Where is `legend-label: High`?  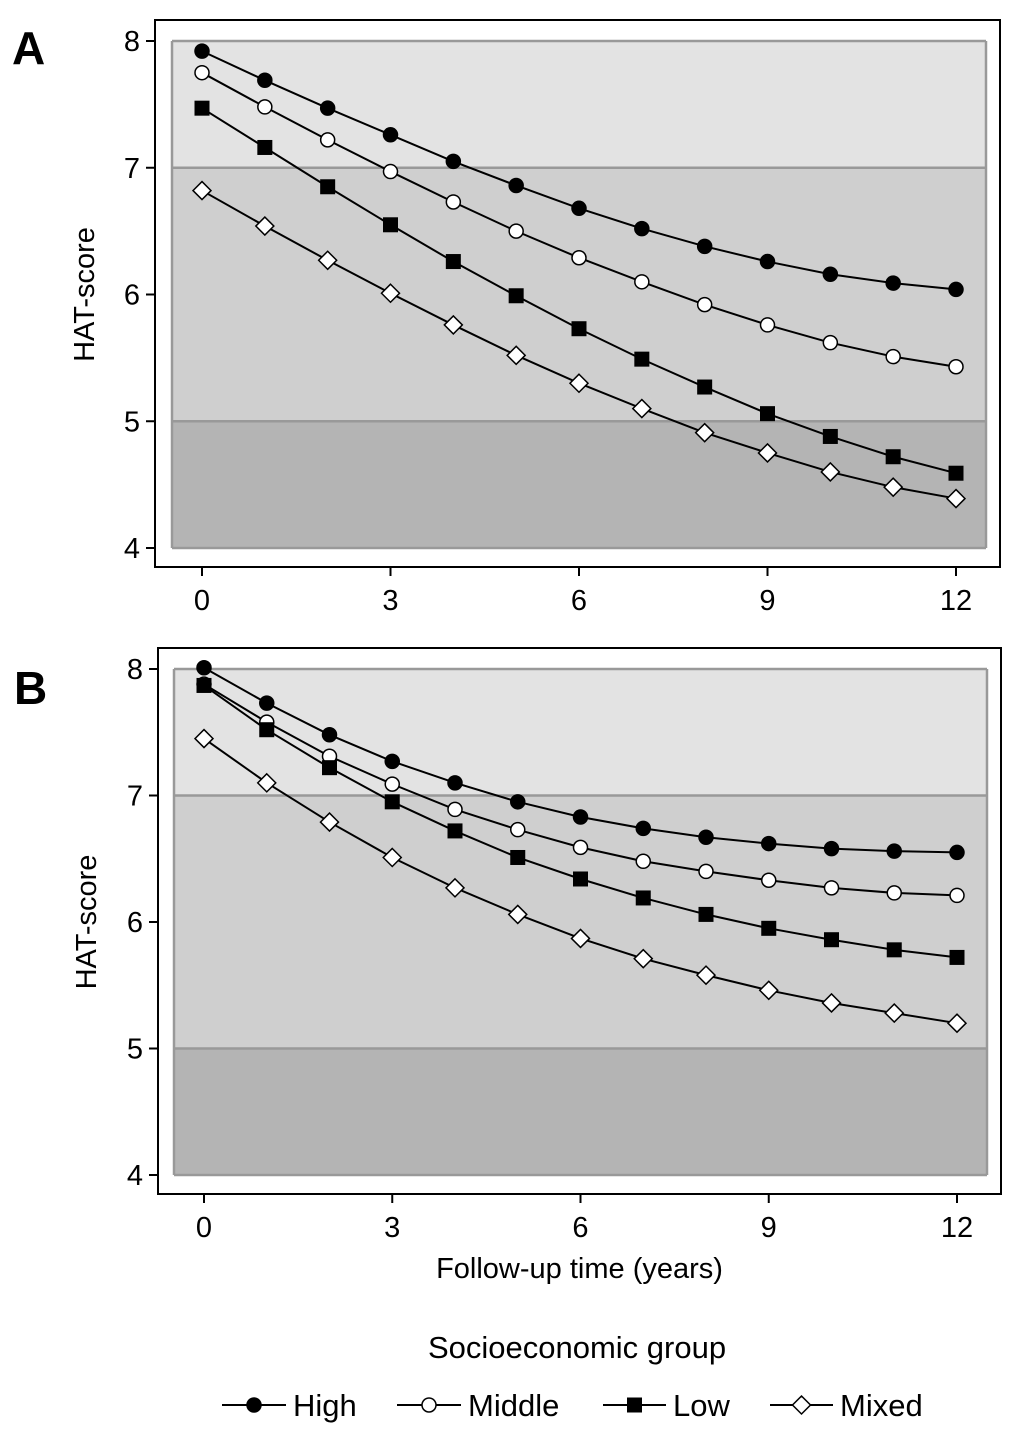 legend-label: High is located at coordinates (325, 1405).